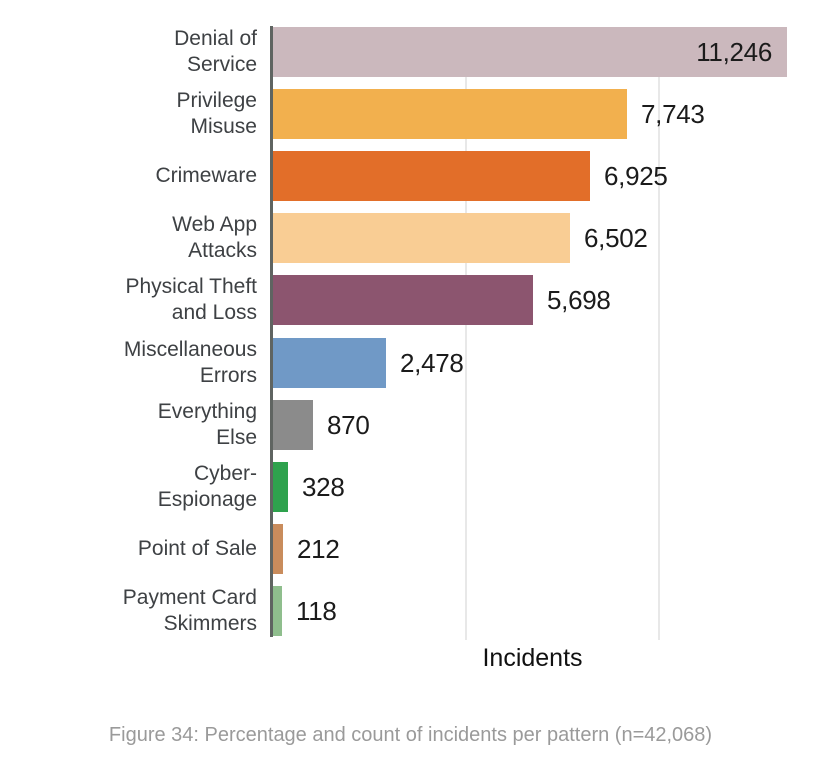 The width and height of the screenshot is (821, 776). What do you see at coordinates (579, 299) in the screenshot?
I see `value-label: 5,698` at bounding box center [579, 299].